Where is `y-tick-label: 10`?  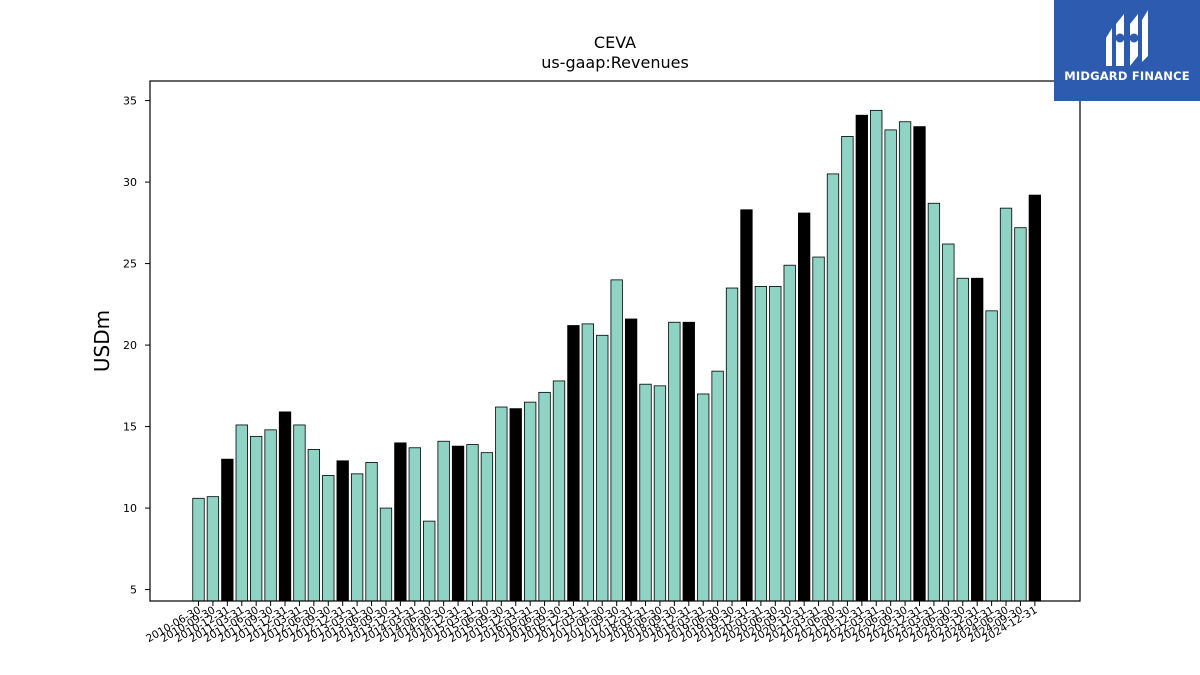
y-tick-label: 10 is located at coordinates (130, 508).